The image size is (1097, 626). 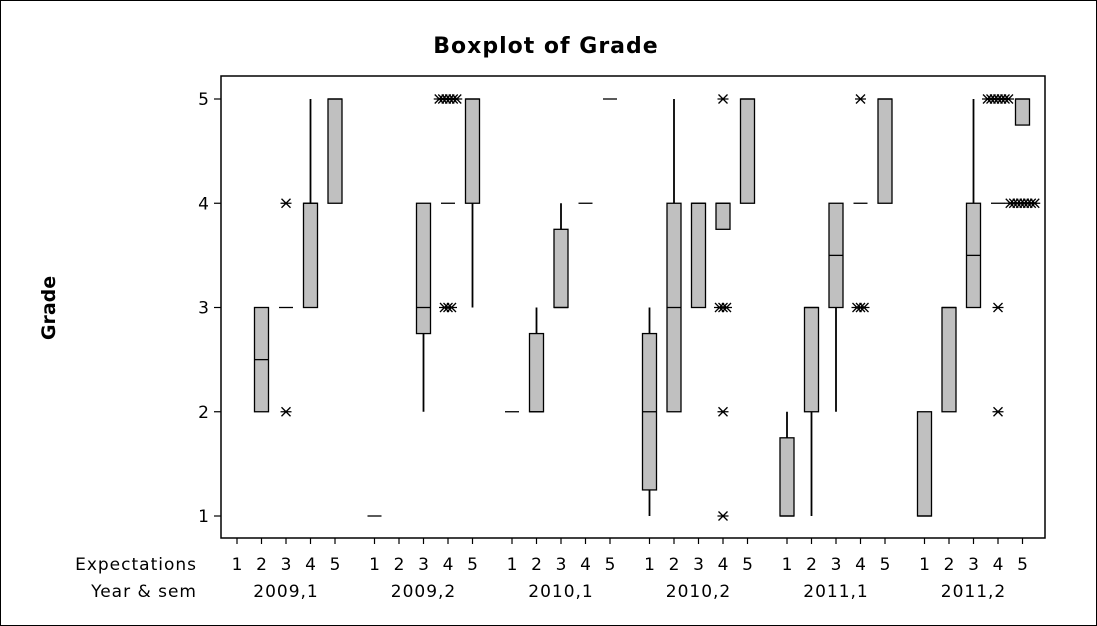 What do you see at coordinates (285, 592) in the screenshot?
I see `x-group-label: 2009,1` at bounding box center [285, 592].